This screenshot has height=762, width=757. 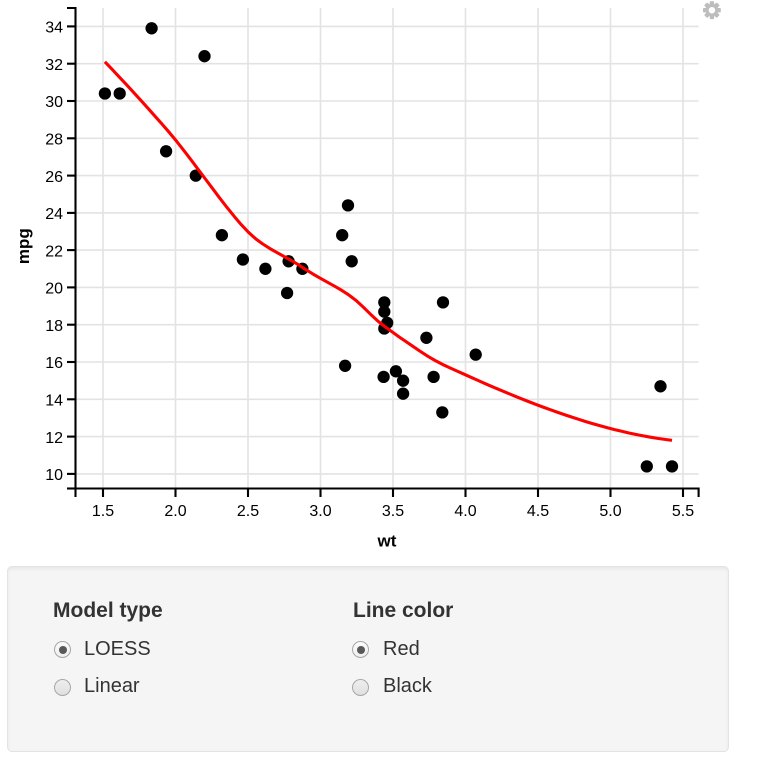 What do you see at coordinates (610, 511) in the screenshot?
I see `svg-text: 5.0` at bounding box center [610, 511].